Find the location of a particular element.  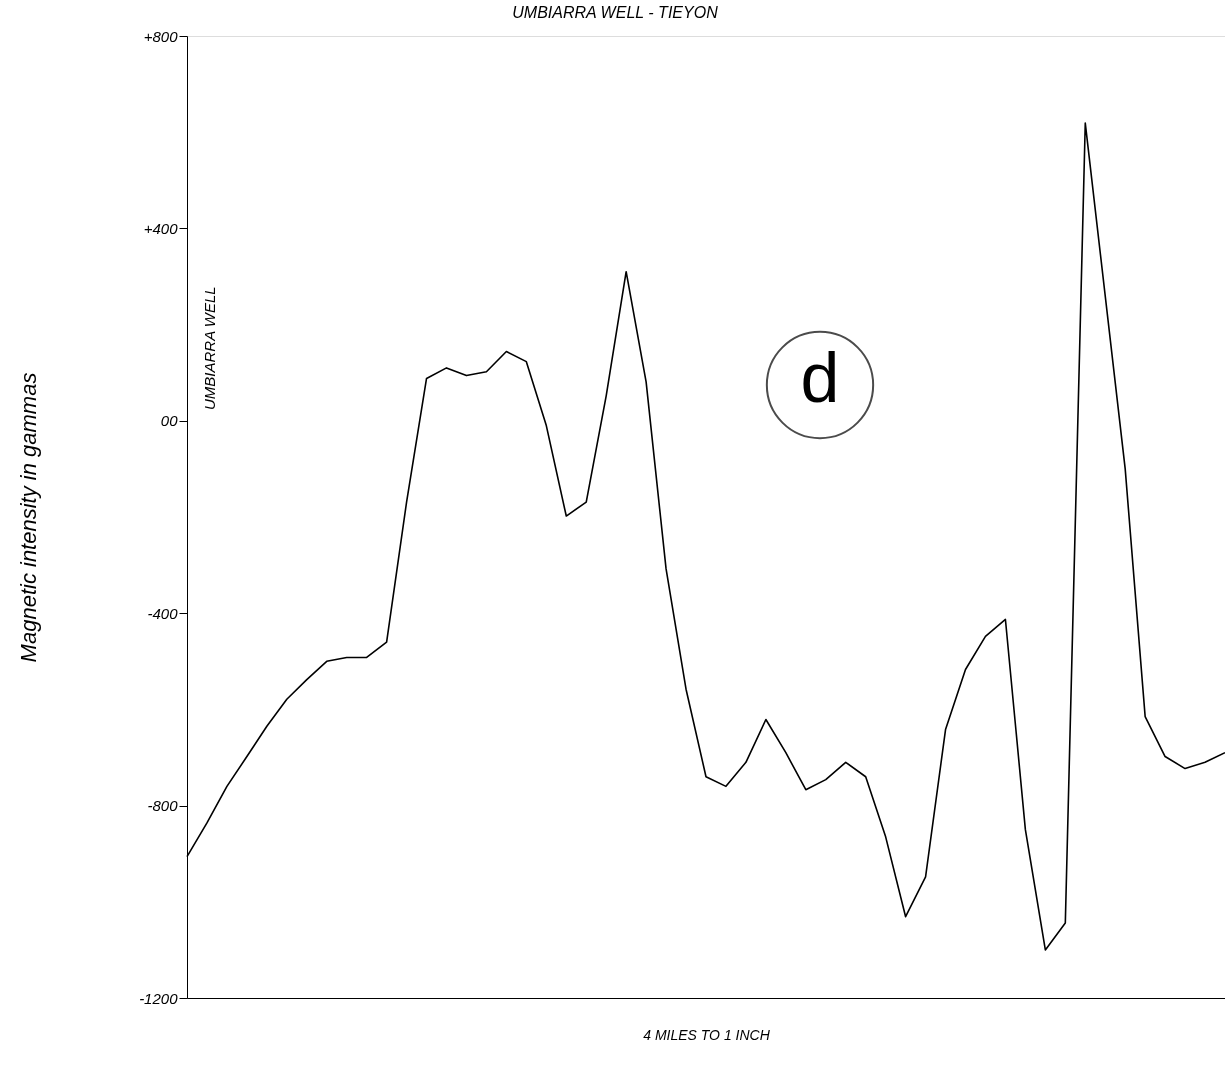

annotation: UMBIARRA WELL is located at coordinates (209, 348).